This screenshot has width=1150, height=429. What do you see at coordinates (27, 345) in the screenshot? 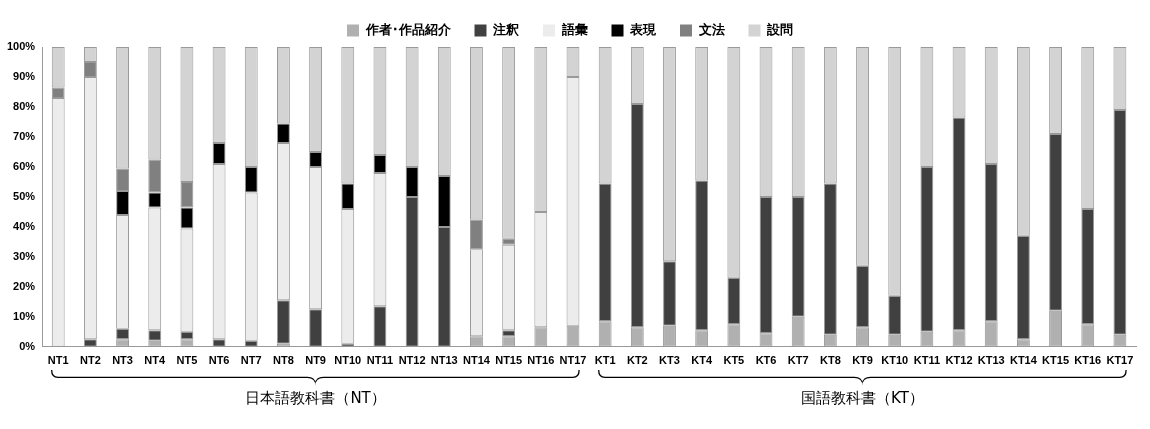
I see `y-tick-label: 0%` at bounding box center [27, 345].